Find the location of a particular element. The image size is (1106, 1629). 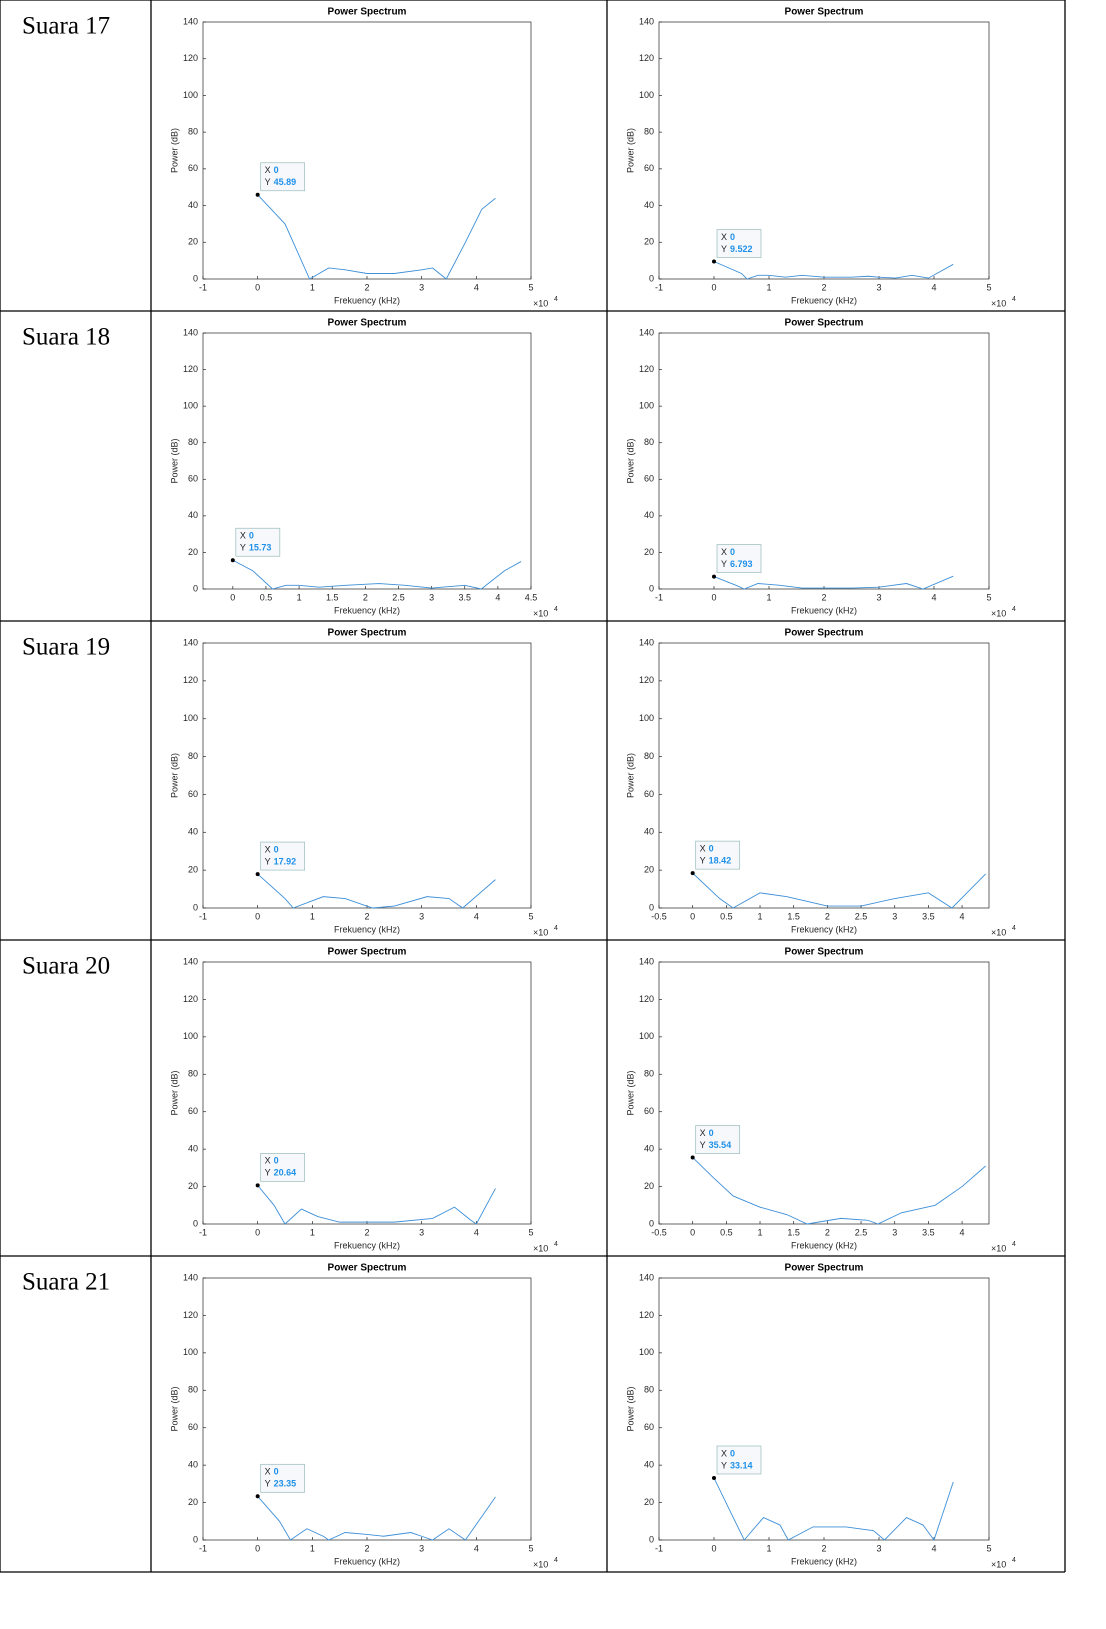

plot-area is located at coordinates (367, 775).